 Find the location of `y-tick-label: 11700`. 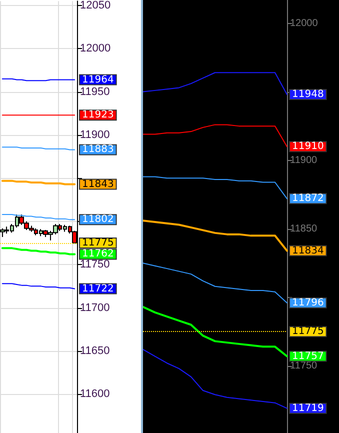

y-tick-label: 11700 is located at coordinates (95, 308).